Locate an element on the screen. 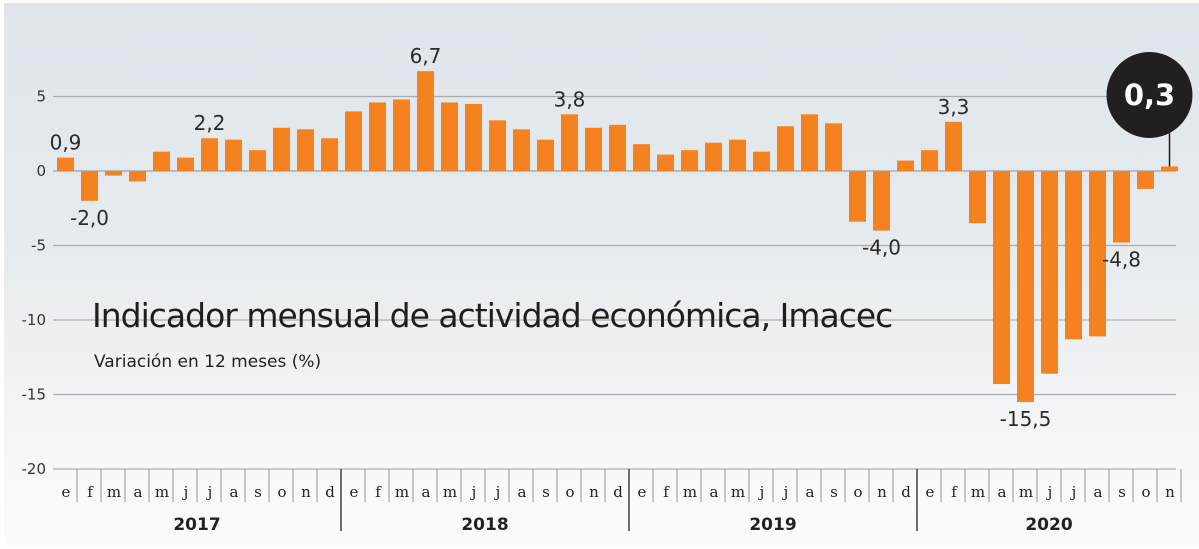  y-tick-label: -15 is located at coordinates (34, 395).